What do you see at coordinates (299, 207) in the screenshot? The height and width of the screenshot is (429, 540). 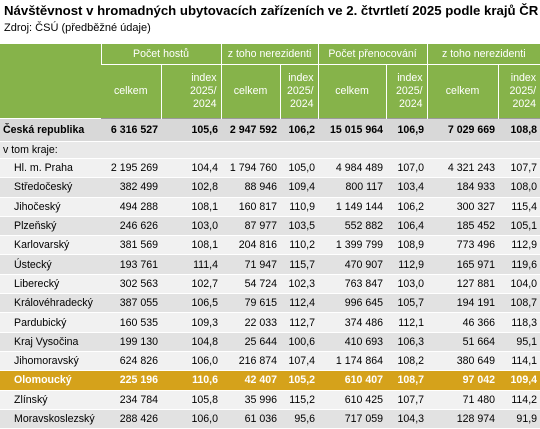 I see `guests-nonres-index-cell: 110,9` at bounding box center [299, 207].